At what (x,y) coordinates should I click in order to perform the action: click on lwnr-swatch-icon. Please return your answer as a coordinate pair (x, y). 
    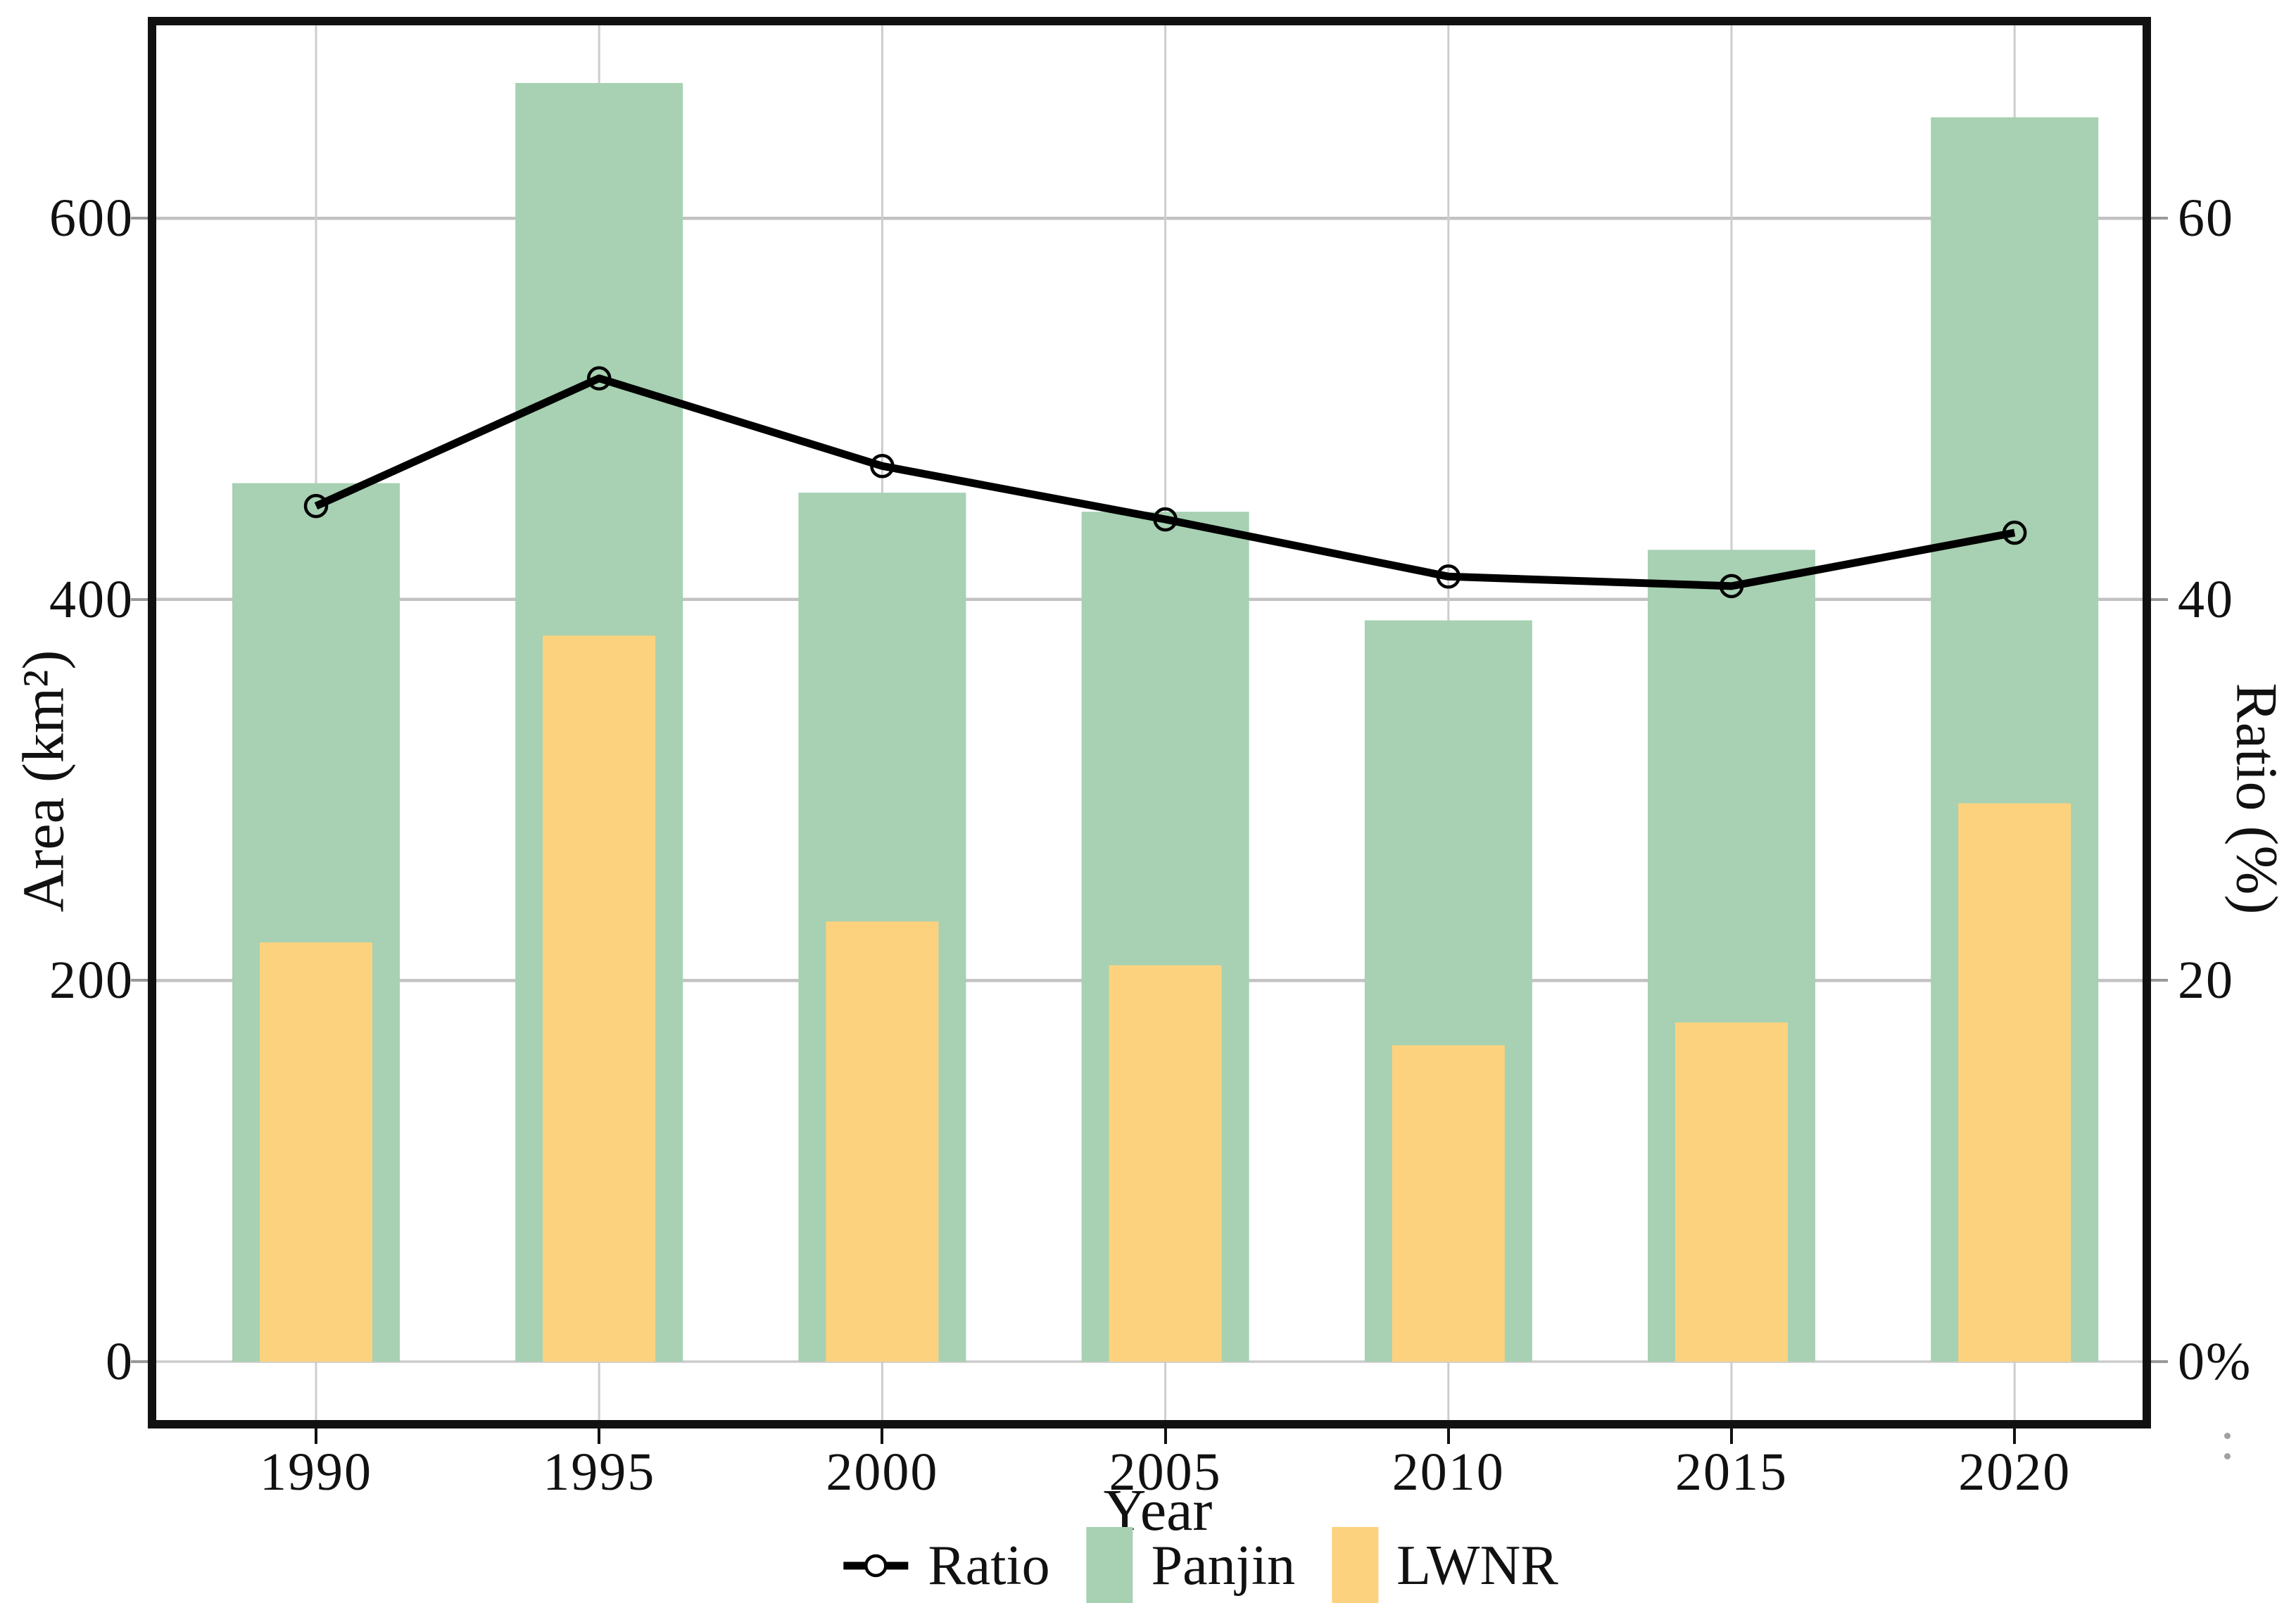
    Looking at the image, I should click on (1355, 1565).